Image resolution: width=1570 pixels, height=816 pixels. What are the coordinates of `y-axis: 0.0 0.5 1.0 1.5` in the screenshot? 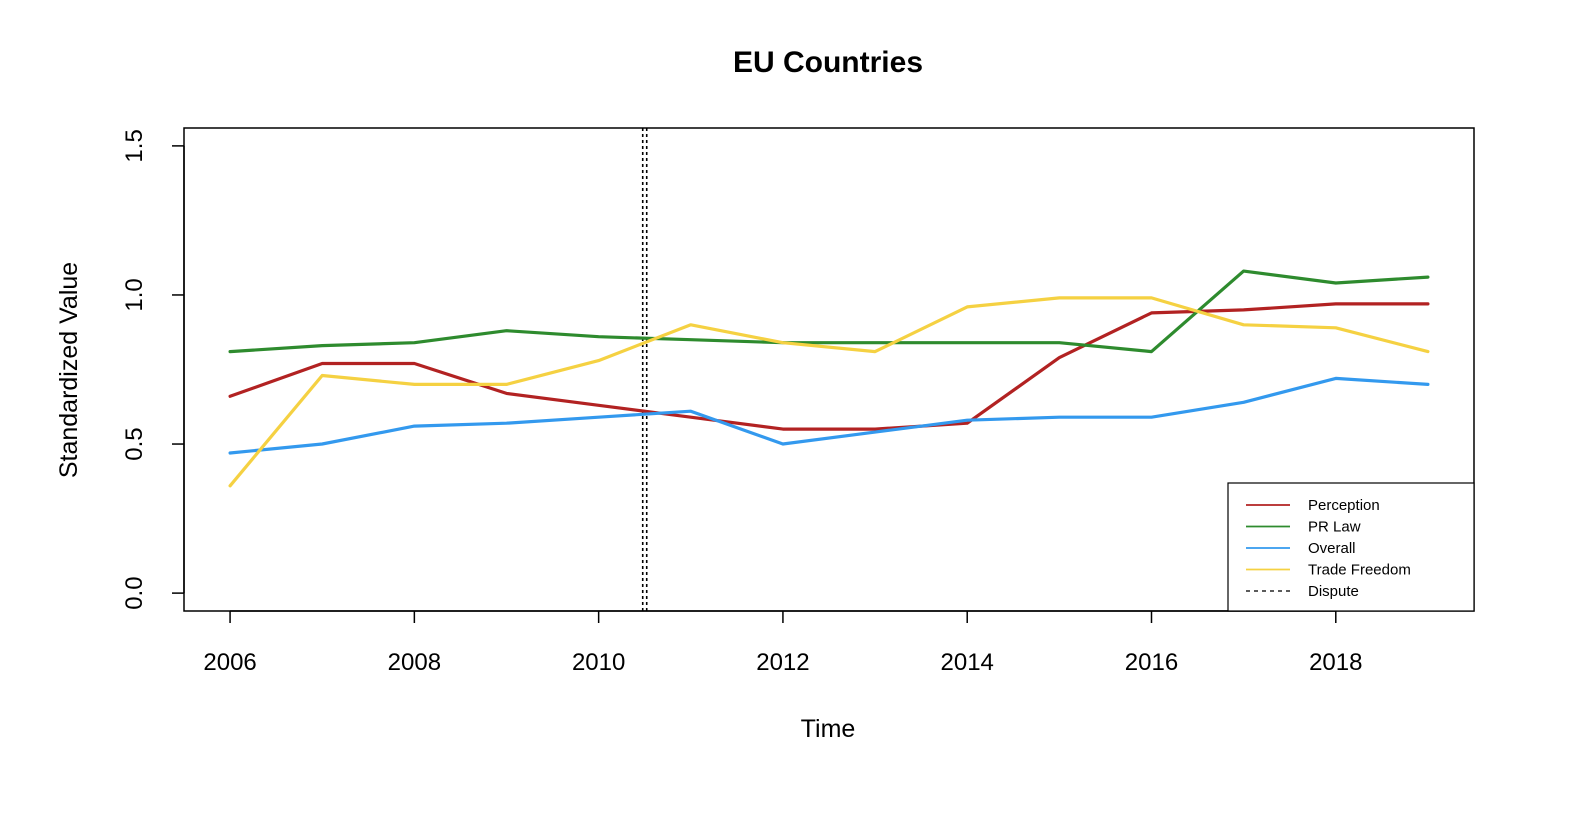 It's located at (153, 369).